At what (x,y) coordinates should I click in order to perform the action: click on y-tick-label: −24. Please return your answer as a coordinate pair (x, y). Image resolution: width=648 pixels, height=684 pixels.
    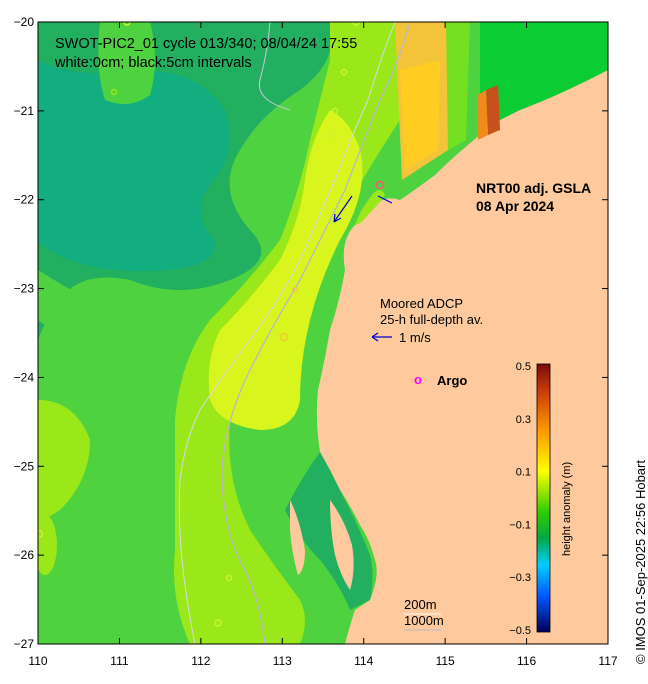
    Looking at the image, I should click on (24, 377).